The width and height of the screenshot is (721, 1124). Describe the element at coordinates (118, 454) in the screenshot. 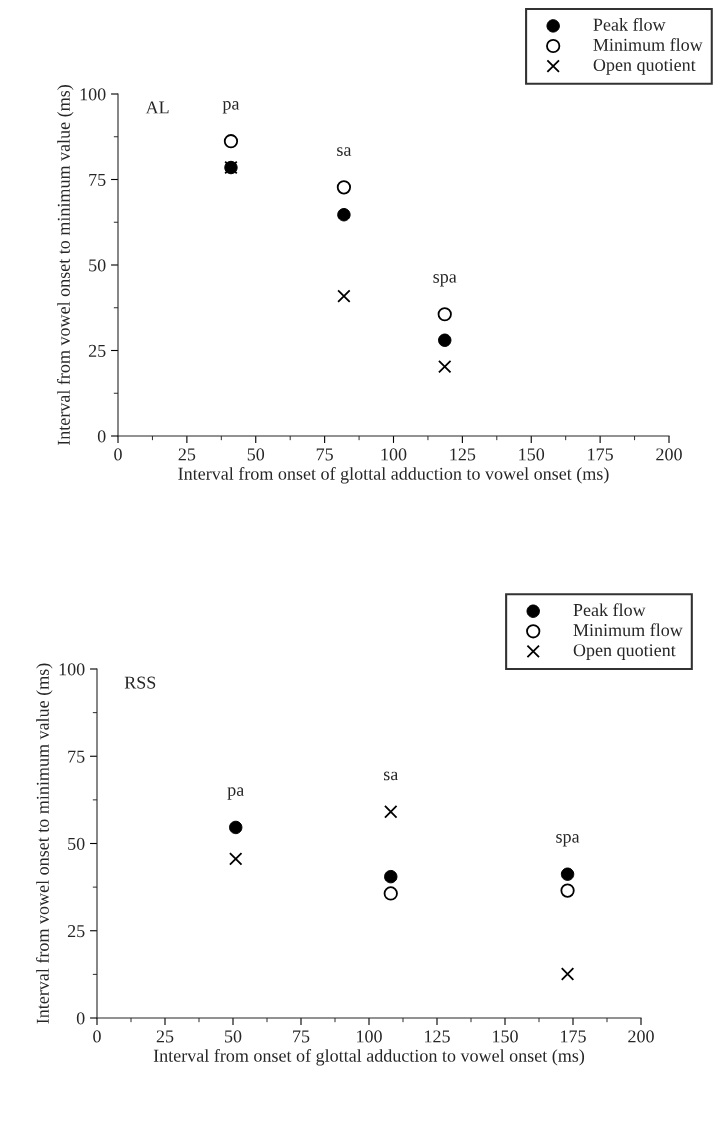

I see `x-tick-label: 0` at that location.